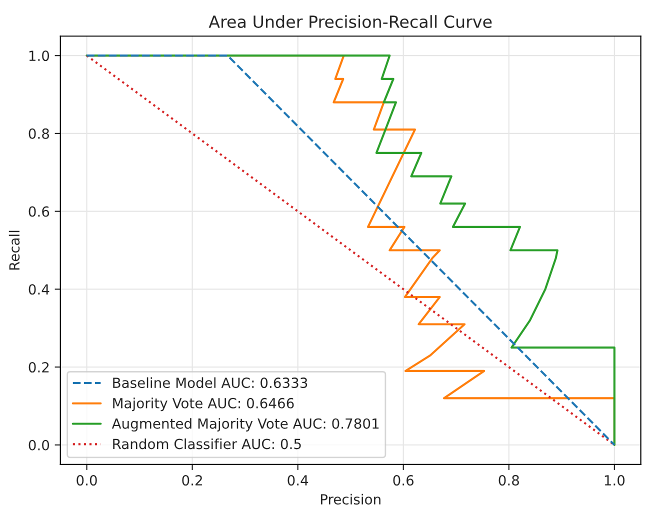  Describe the element at coordinates (508, 480) in the screenshot. I see `x-tick-label: 0.8` at that location.